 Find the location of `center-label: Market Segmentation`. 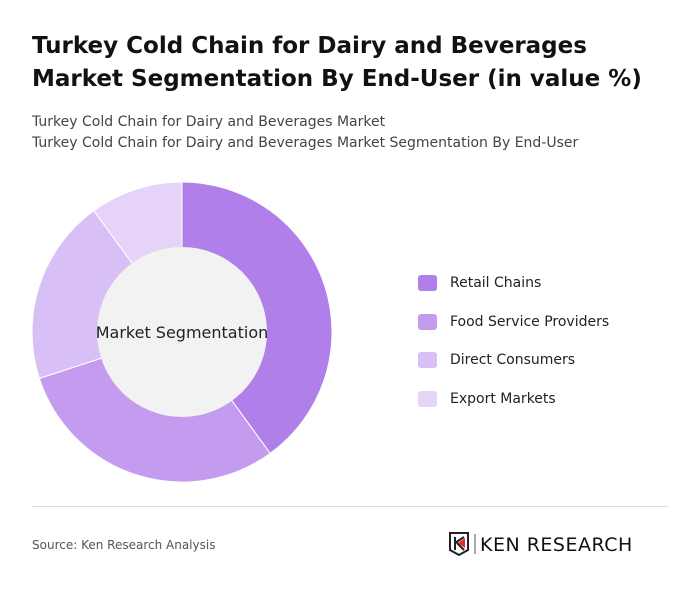

center-label: Market Segmentation is located at coordinates (182, 332).